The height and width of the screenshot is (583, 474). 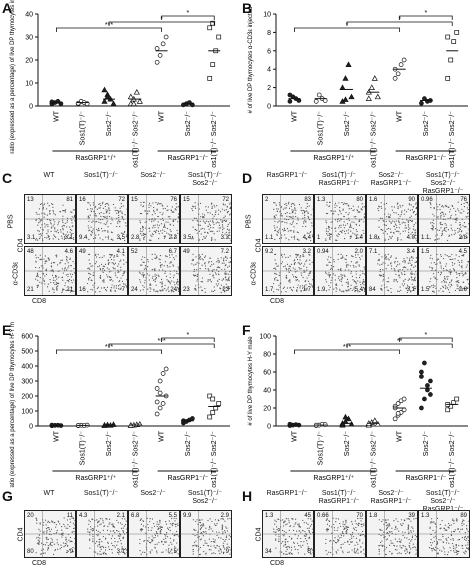 I want to click on facs-quadrant-value: 7.2, so click(x=224, y=252).